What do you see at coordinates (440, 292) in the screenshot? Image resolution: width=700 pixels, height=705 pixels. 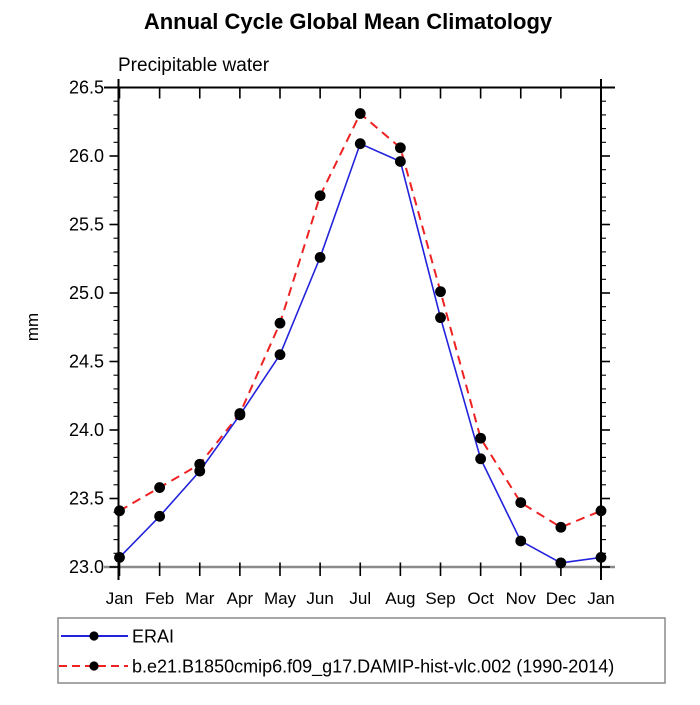 I see `data-point-model-sep` at bounding box center [440, 292].